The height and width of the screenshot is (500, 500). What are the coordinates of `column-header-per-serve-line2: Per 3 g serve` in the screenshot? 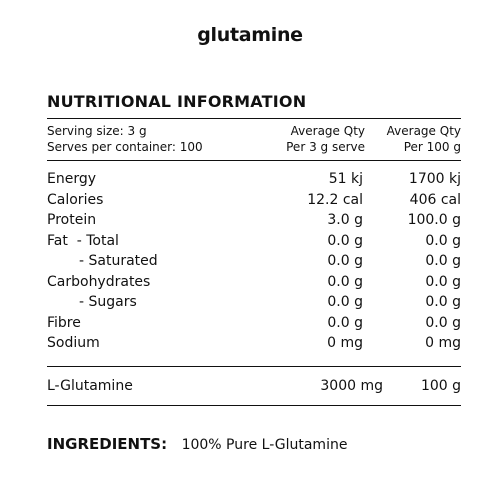 It's located at (325, 147).